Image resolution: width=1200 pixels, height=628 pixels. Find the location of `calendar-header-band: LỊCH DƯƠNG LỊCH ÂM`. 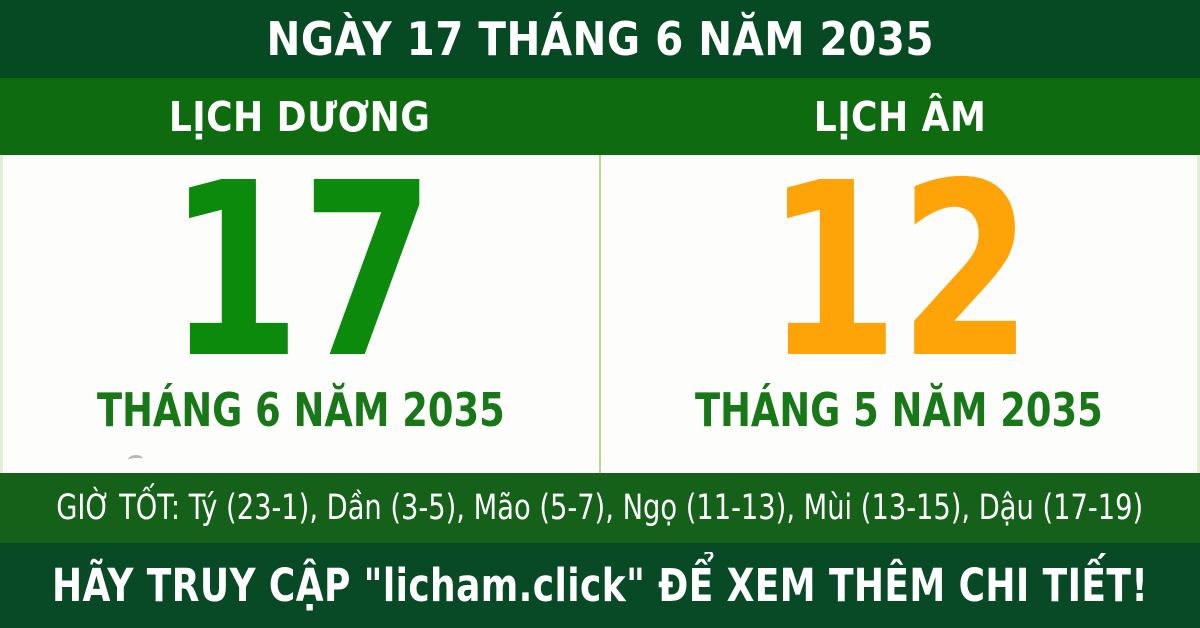

calendar-header-band: LỊCH DƯƠNG LỊCH ÂM is located at coordinates (600, 116).